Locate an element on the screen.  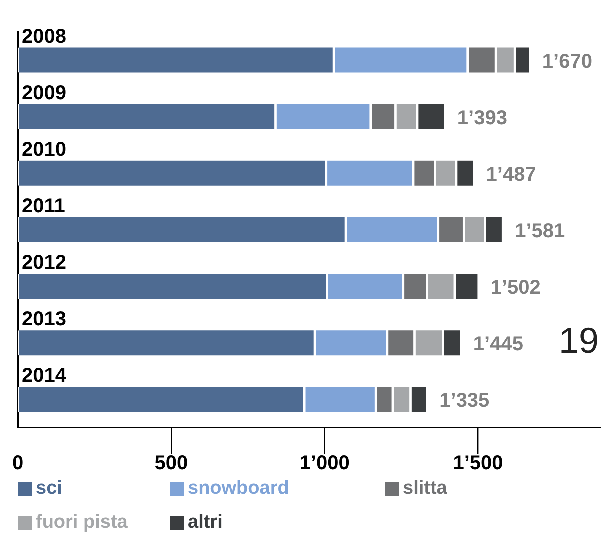
y-tick-label: 2011 is located at coordinates (44, 207).